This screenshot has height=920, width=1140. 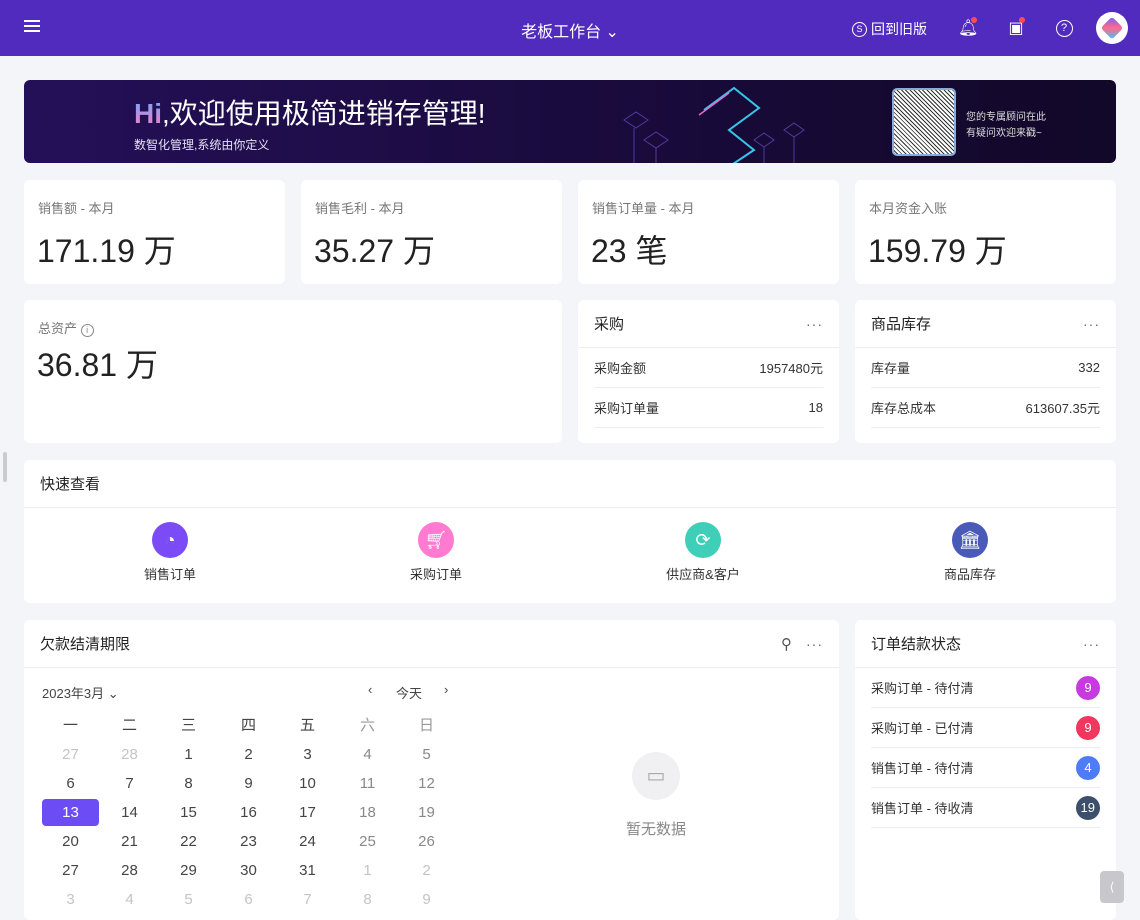 I want to click on month-selector: 2023年3月 ⌄, so click(x=80, y=693).